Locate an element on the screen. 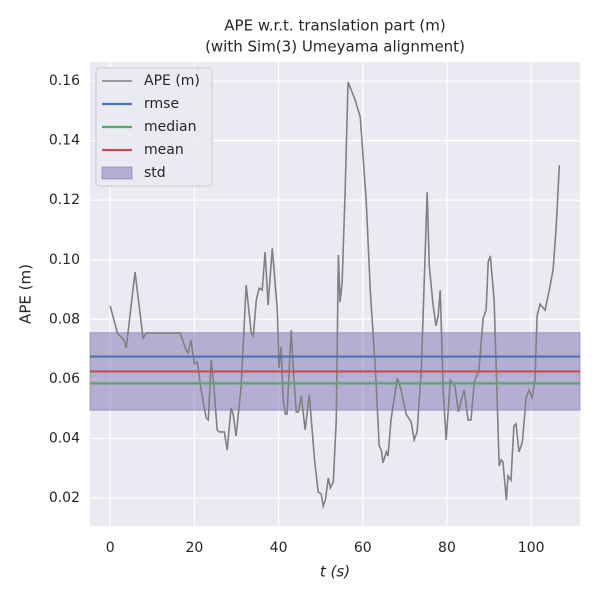 The image size is (600, 600). y-tick-label: 0.10 is located at coordinates (64, 260).